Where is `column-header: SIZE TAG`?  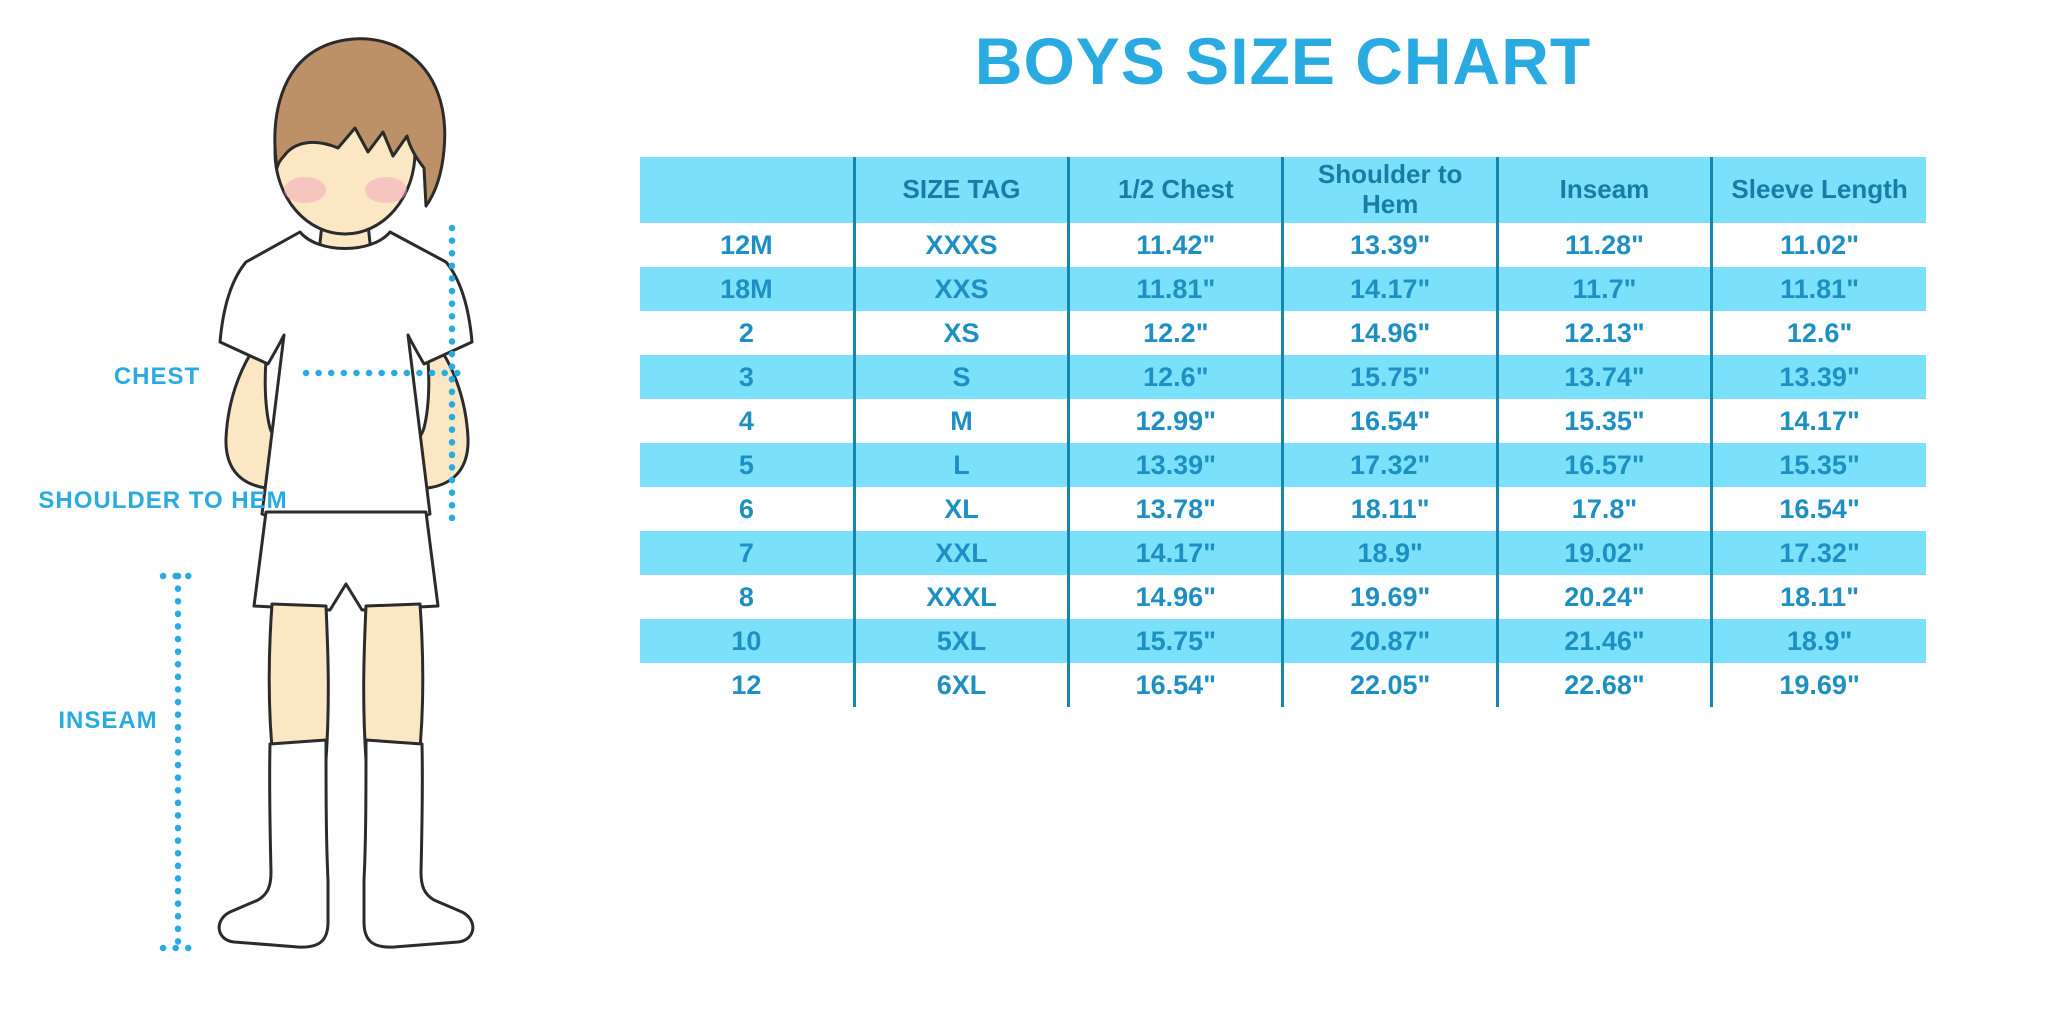 column-header: SIZE TAG is located at coordinates (960, 190).